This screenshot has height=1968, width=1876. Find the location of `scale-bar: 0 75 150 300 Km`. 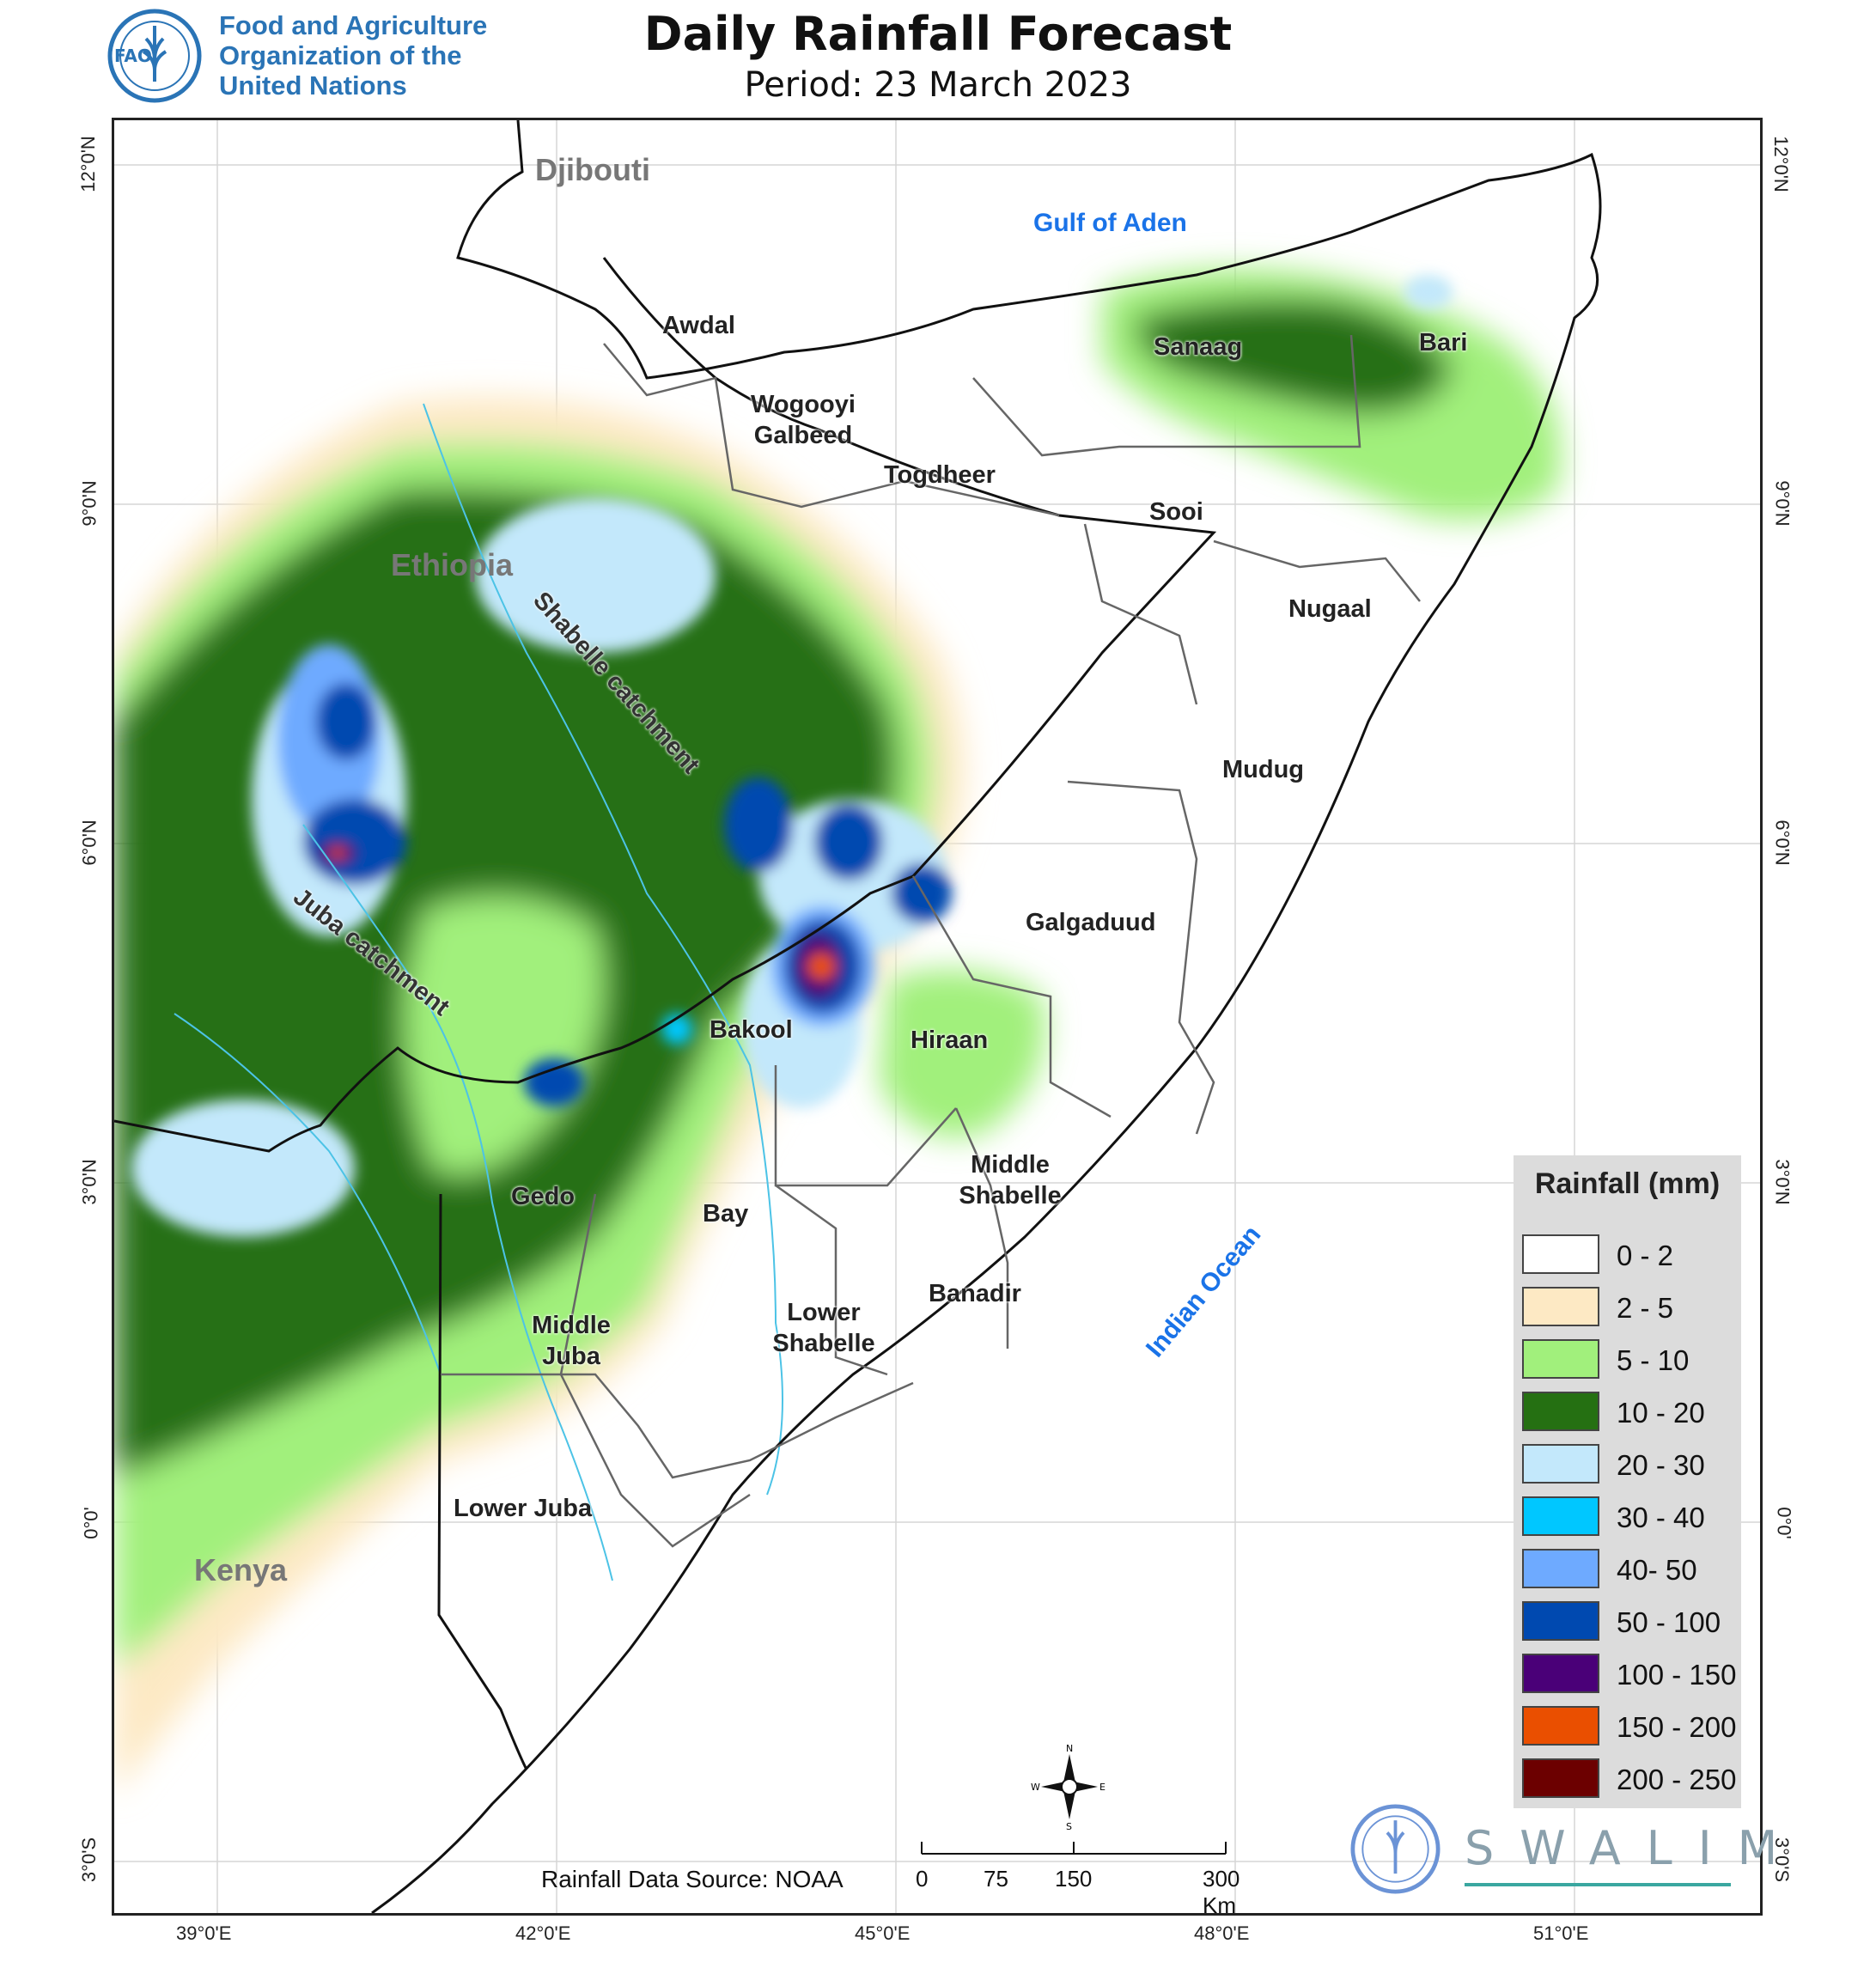

scale-bar: 0 75 150 300 Km is located at coordinates (1082, 1878).